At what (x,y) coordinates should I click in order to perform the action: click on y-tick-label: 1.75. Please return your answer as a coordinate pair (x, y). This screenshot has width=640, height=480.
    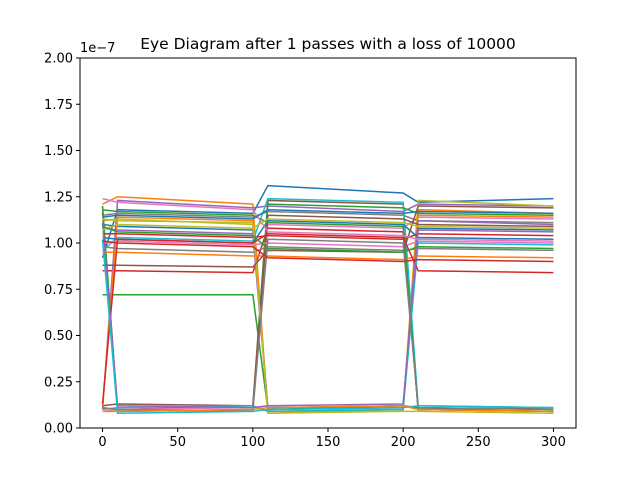
    Looking at the image, I should click on (58, 105).